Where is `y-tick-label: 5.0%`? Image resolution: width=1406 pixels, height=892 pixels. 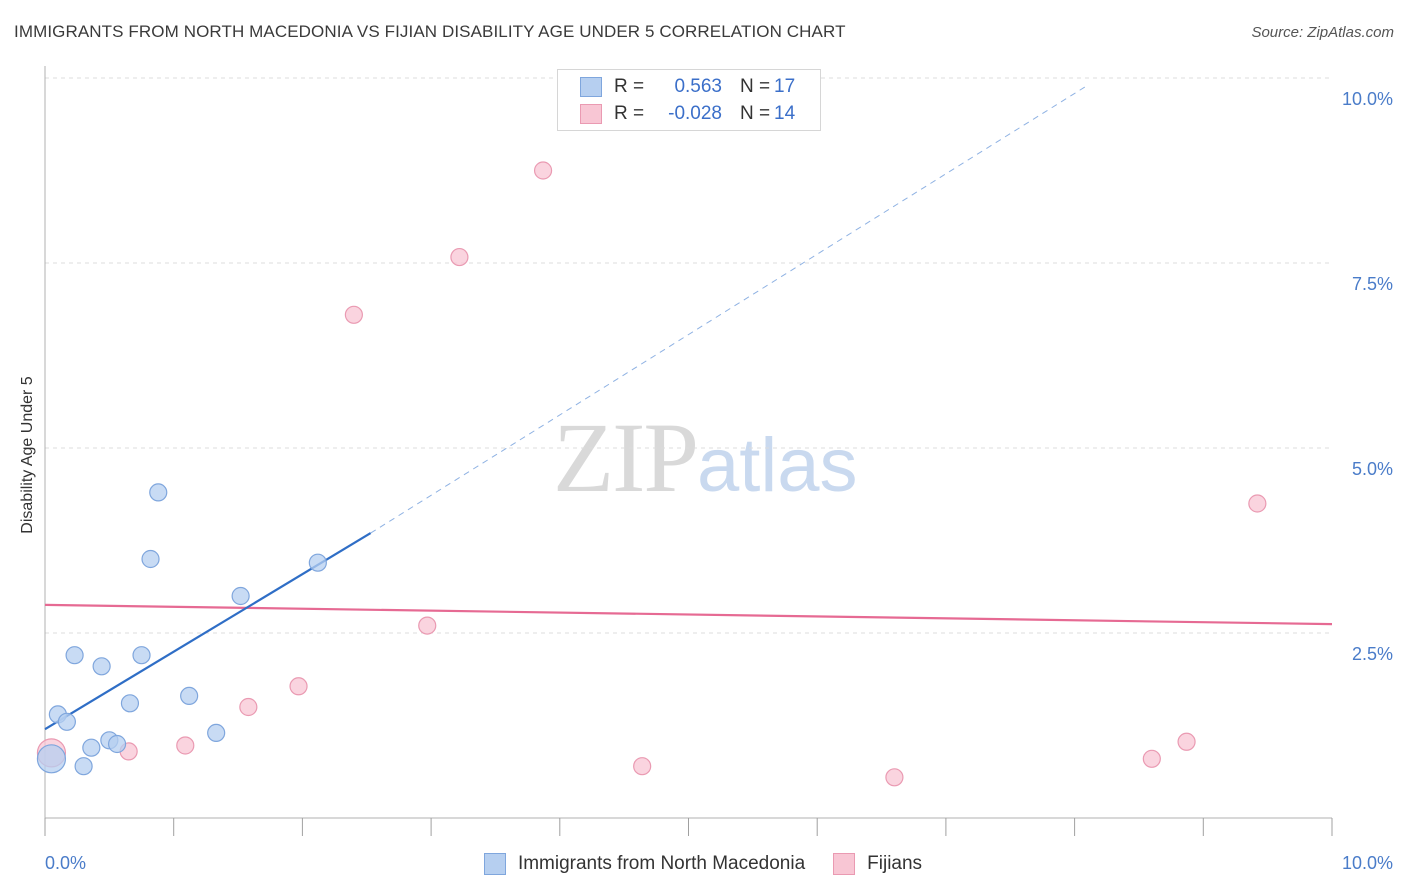 y-tick-label: 5.0% is located at coordinates (1372, 469).